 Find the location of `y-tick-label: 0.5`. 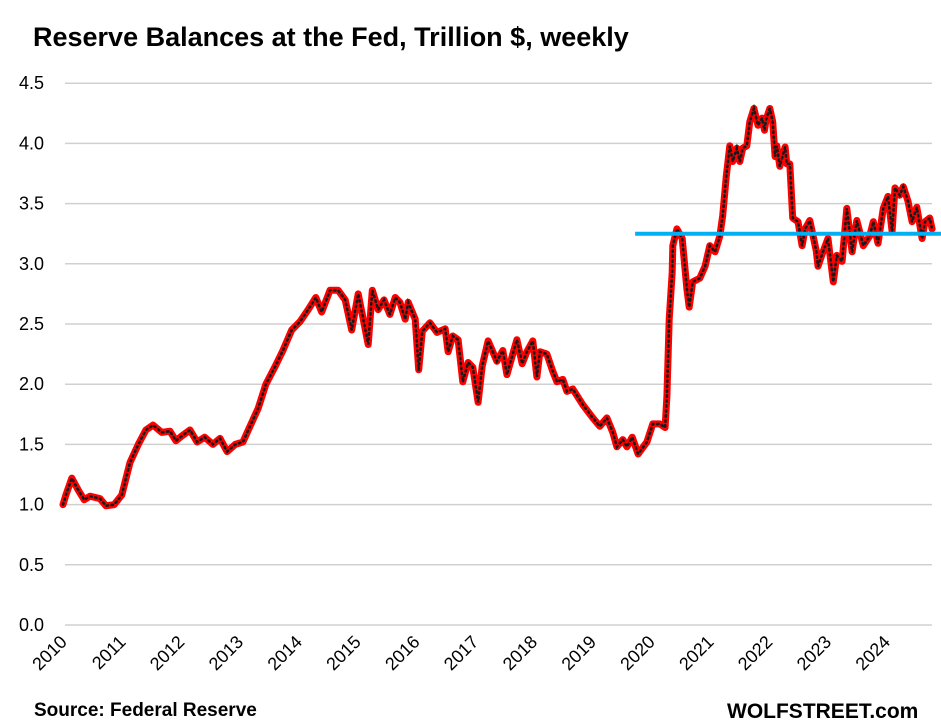

y-tick-label: 0.5 is located at coordinates (31, 565).